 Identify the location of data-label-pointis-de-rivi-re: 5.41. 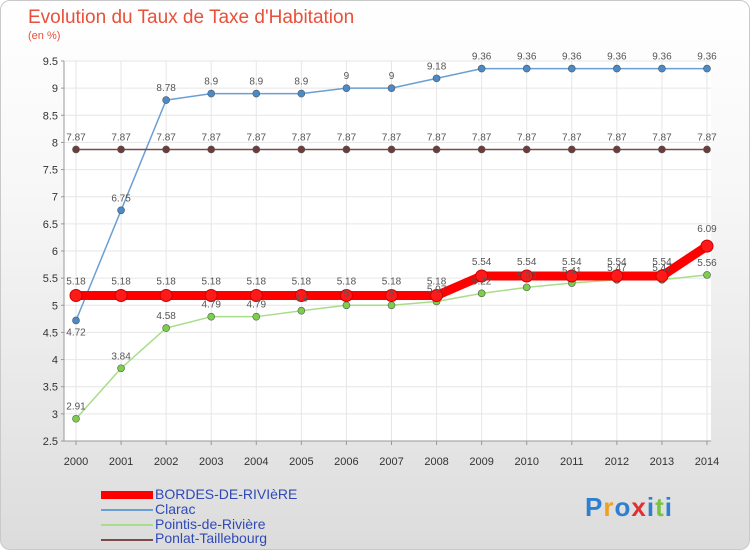
(572, 271).